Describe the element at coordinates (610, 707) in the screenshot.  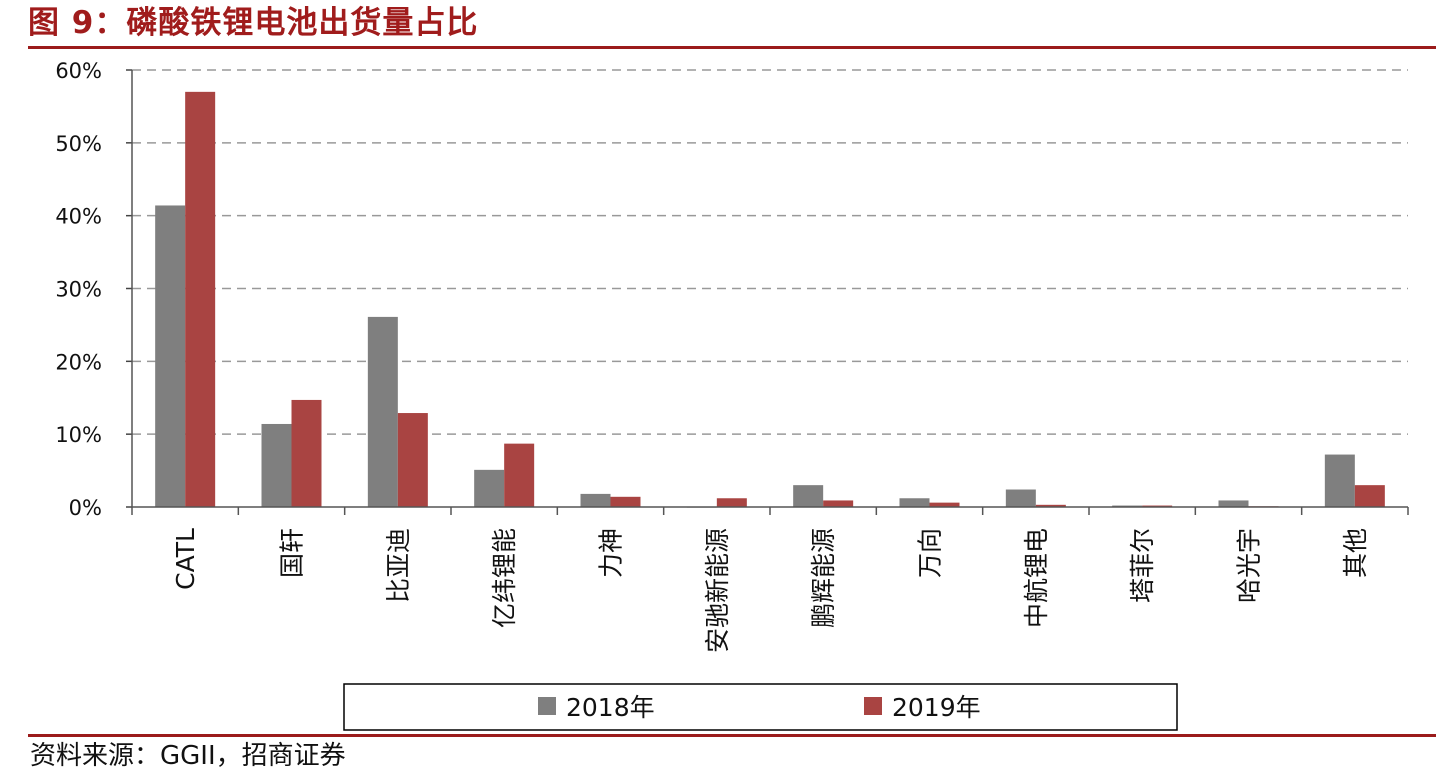
I see `legend-label-2018: 2018年` at that location.